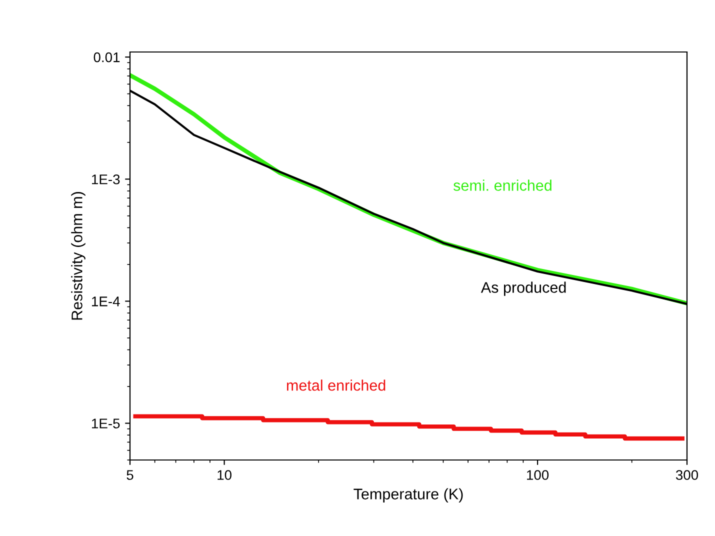  I want to click on series-label: As produced, so click(523, 289).